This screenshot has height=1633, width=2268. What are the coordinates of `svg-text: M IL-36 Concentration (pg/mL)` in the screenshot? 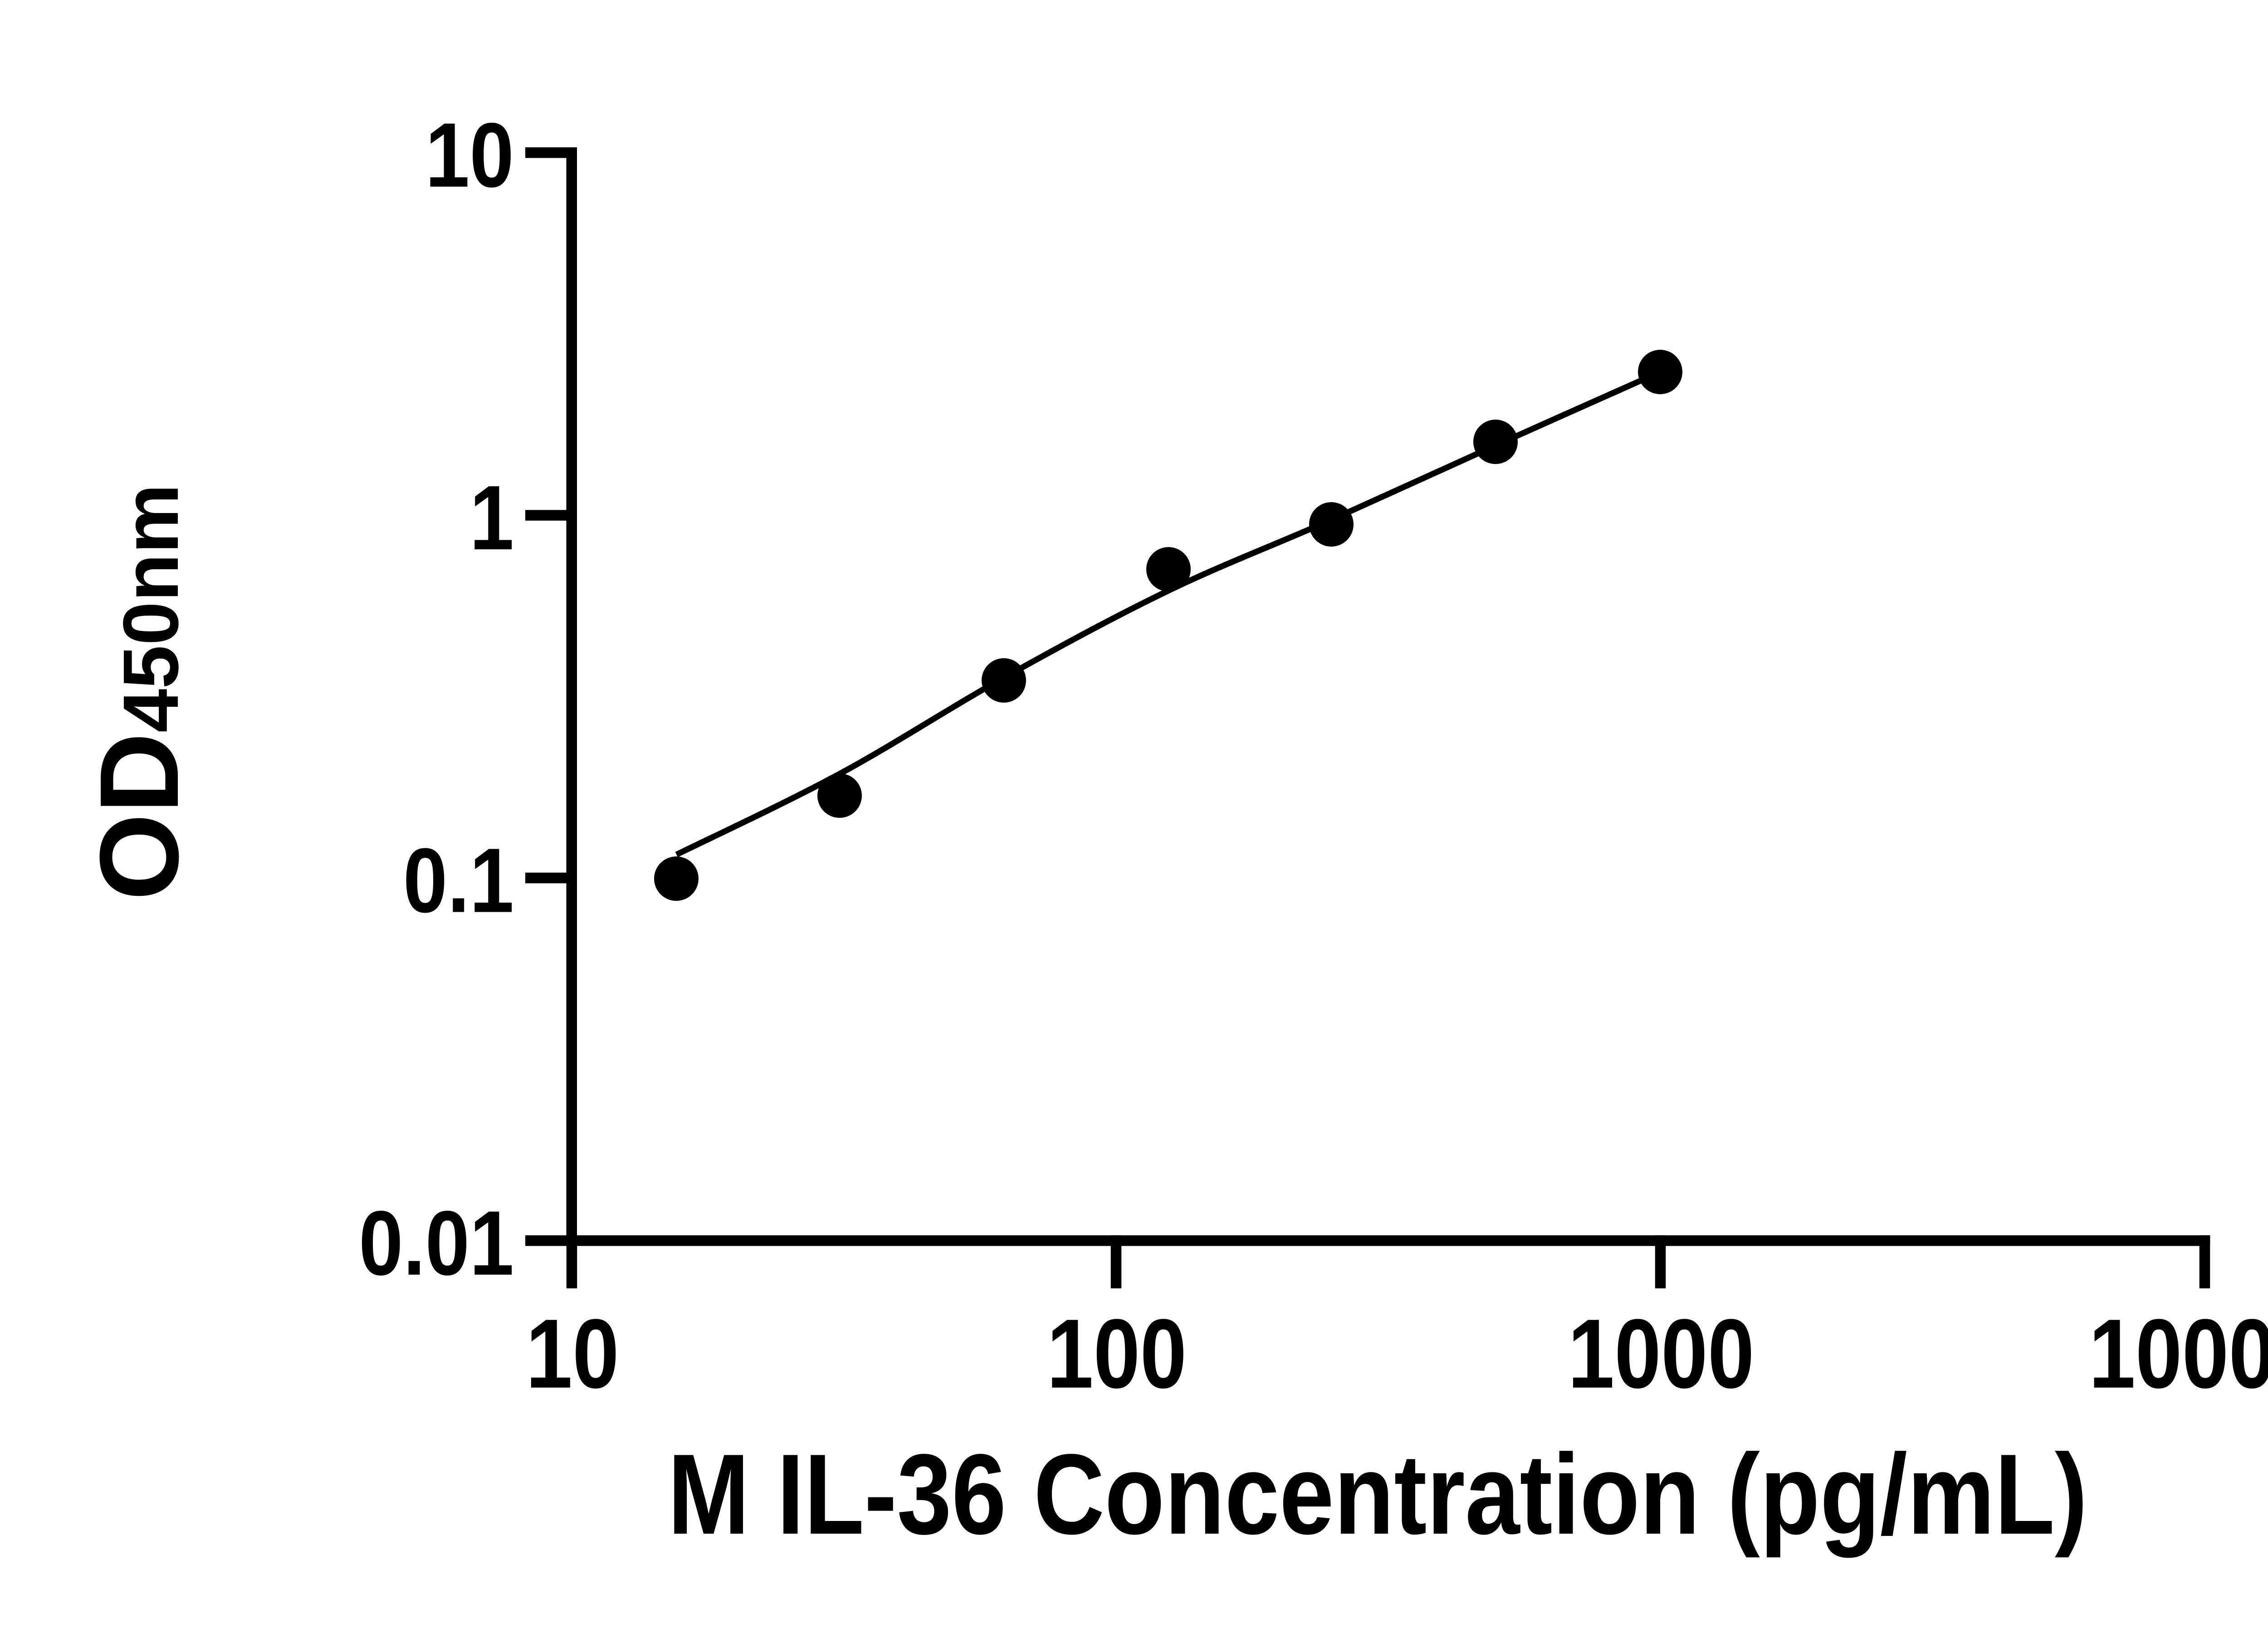 It's located at (1378, 1494).